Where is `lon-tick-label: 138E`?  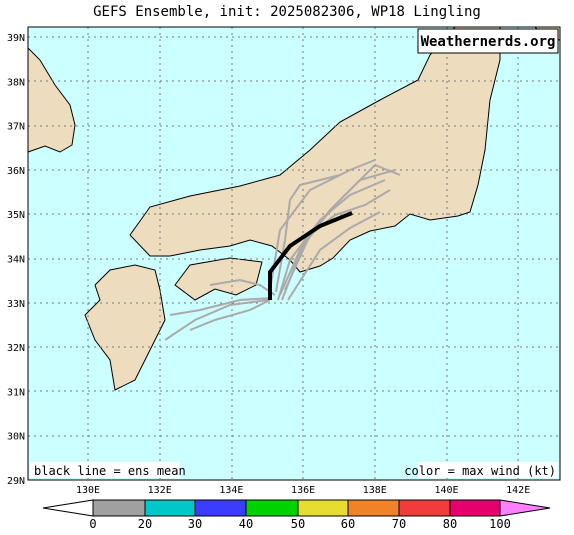 lon-tick-label: 138E is located at coordinates (375, 490).